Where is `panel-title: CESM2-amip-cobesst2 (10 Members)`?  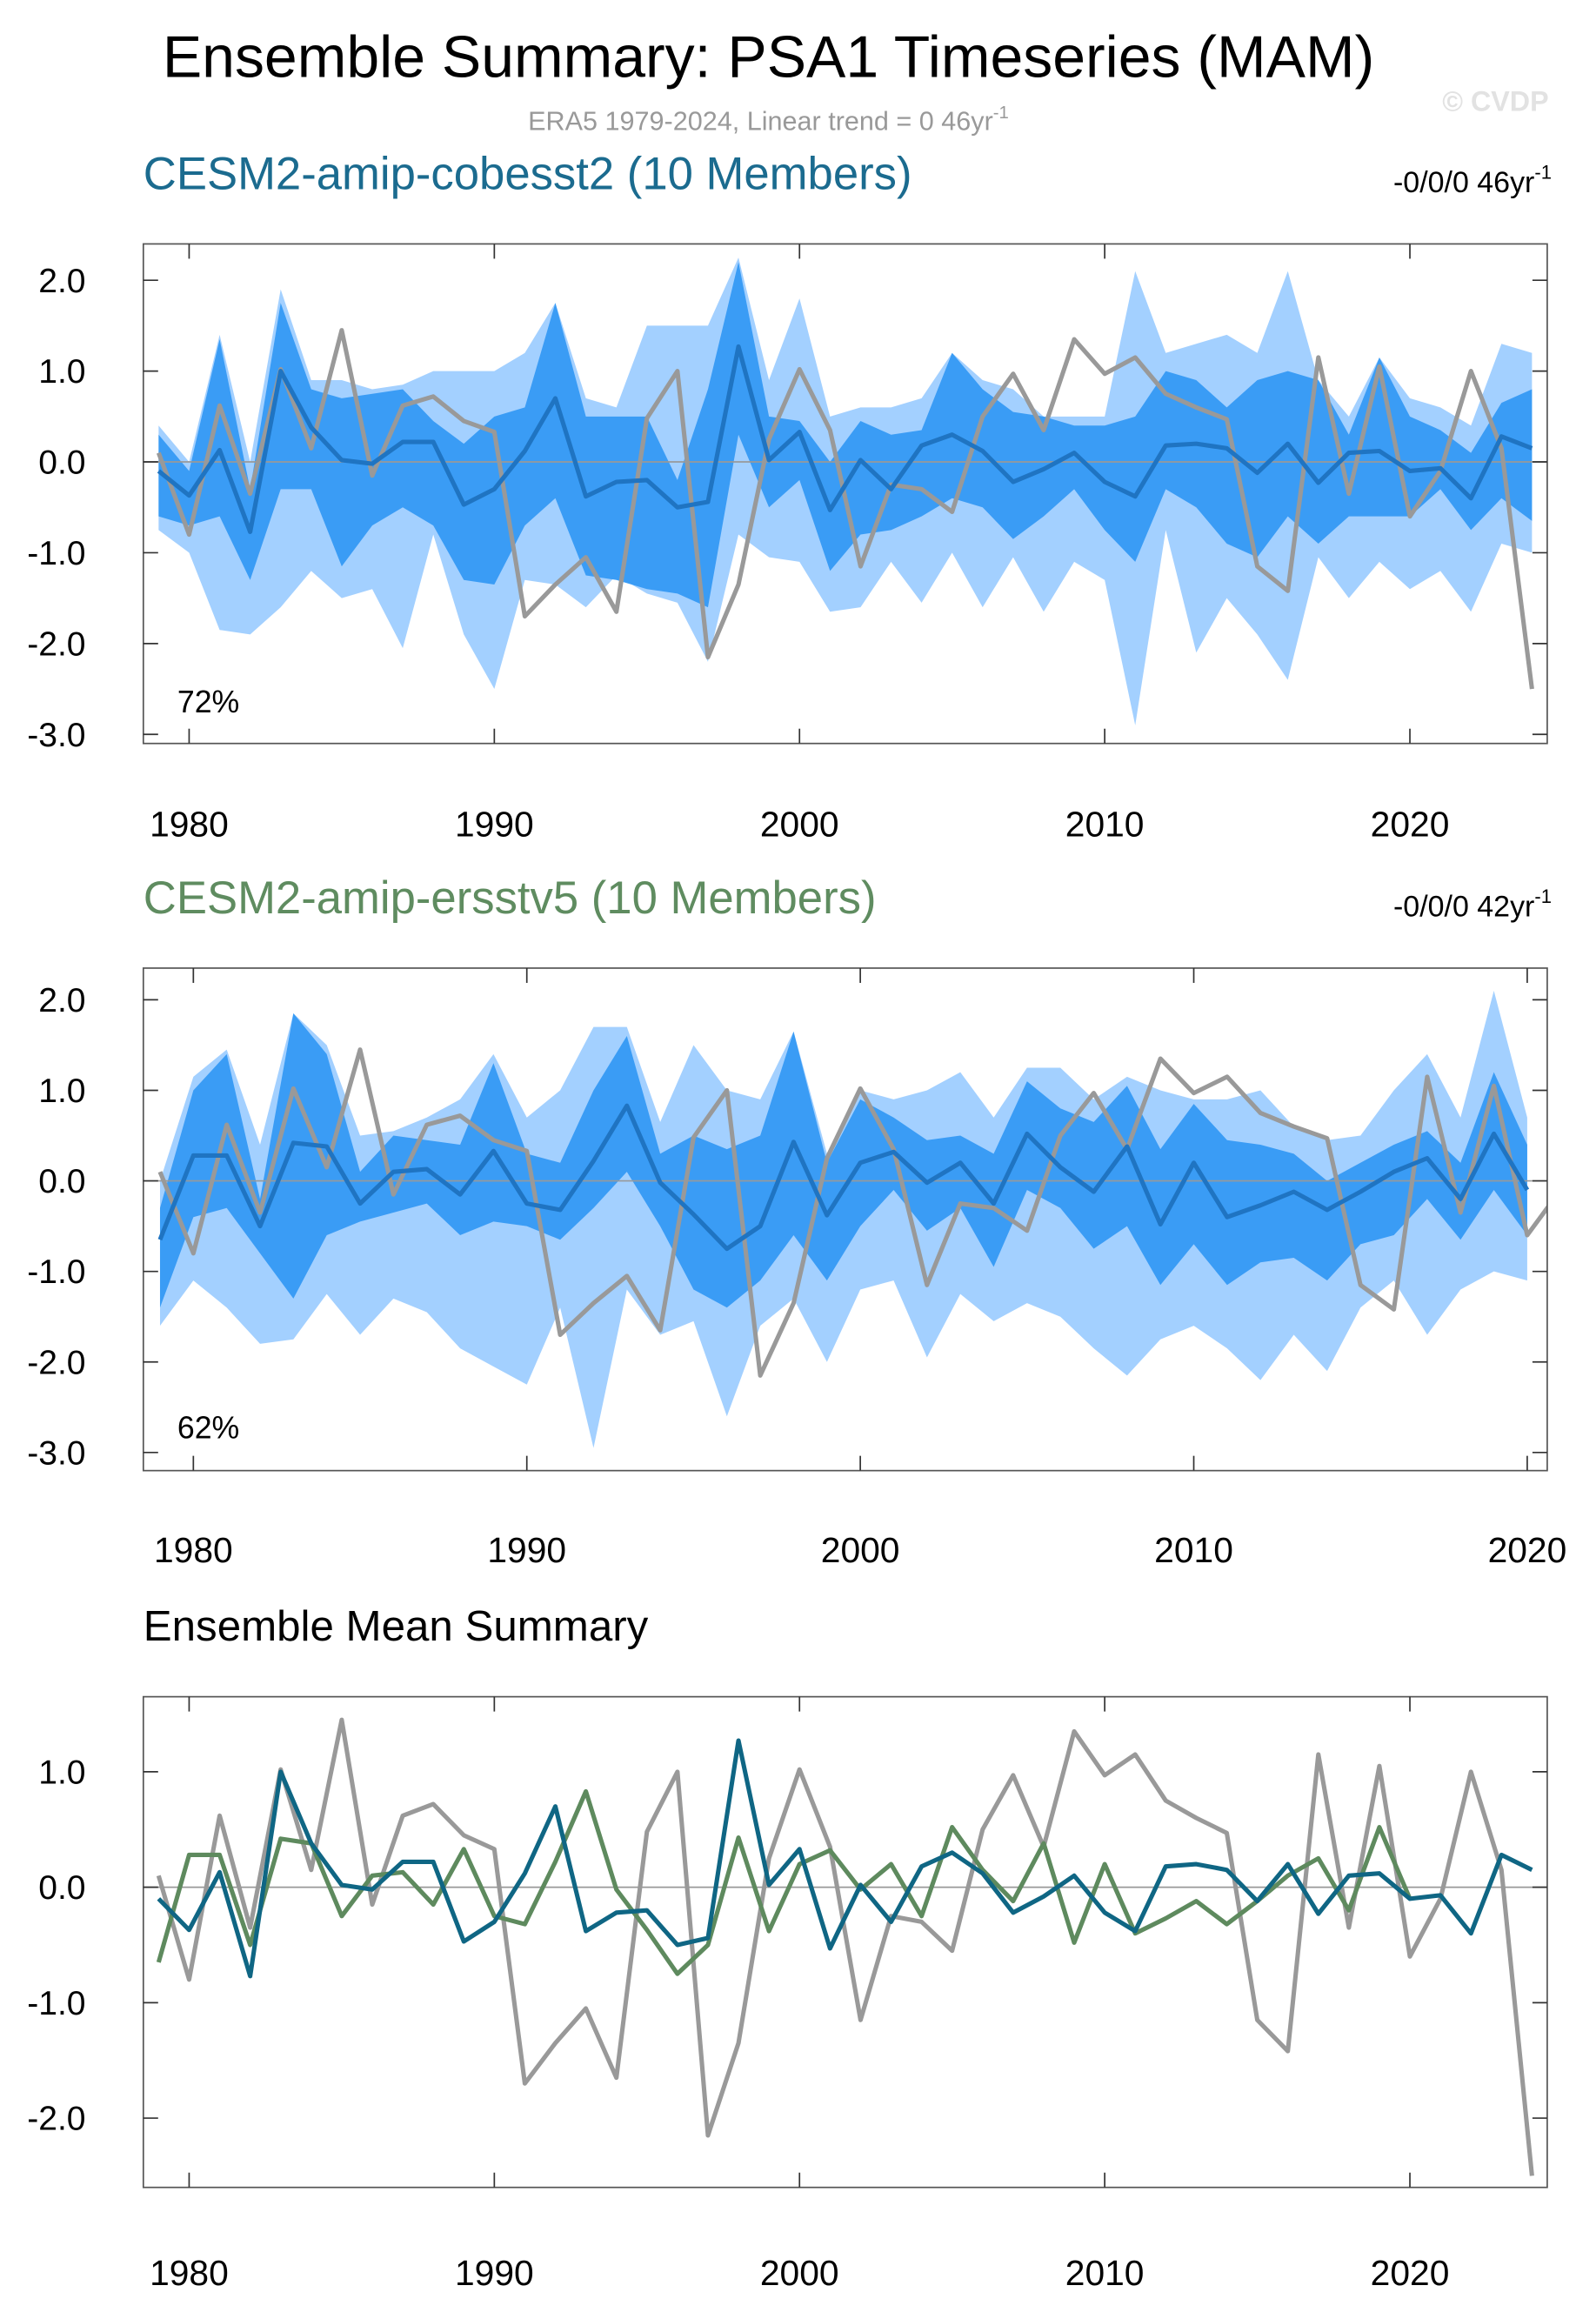 panel-title: CESM2-amip-cobesst2 (10 Members) is located at coordinates (528, 174).